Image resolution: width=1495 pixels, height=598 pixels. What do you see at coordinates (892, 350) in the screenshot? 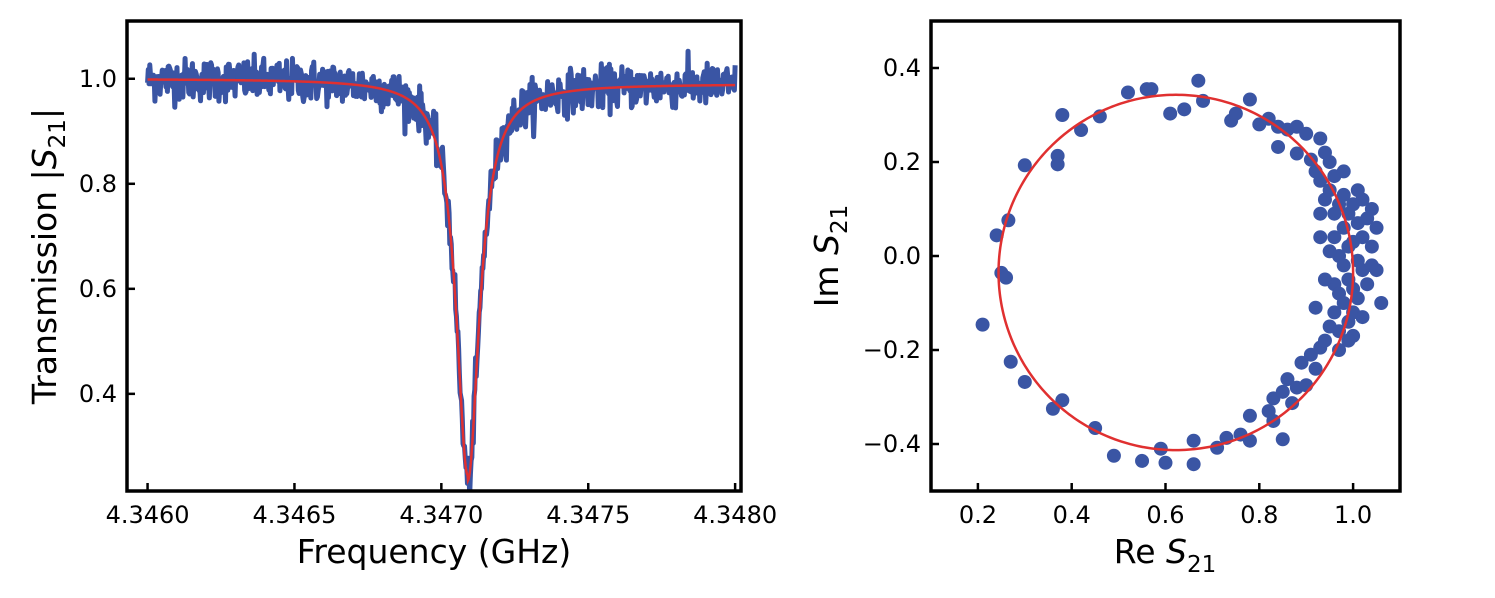
I see `y-tick-label: −0.2` at bounding box center [892, 350].